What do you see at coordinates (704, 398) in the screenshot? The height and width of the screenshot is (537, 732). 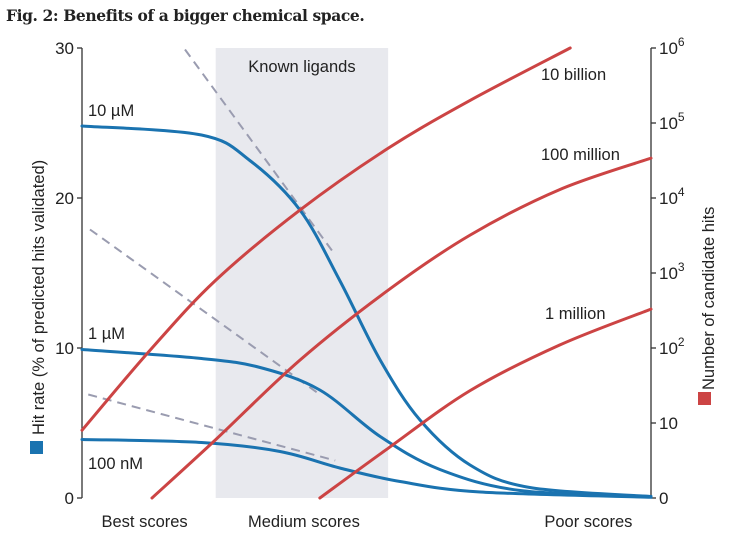 I see `right-axis-legend-square` at bounding box center [704, 398].